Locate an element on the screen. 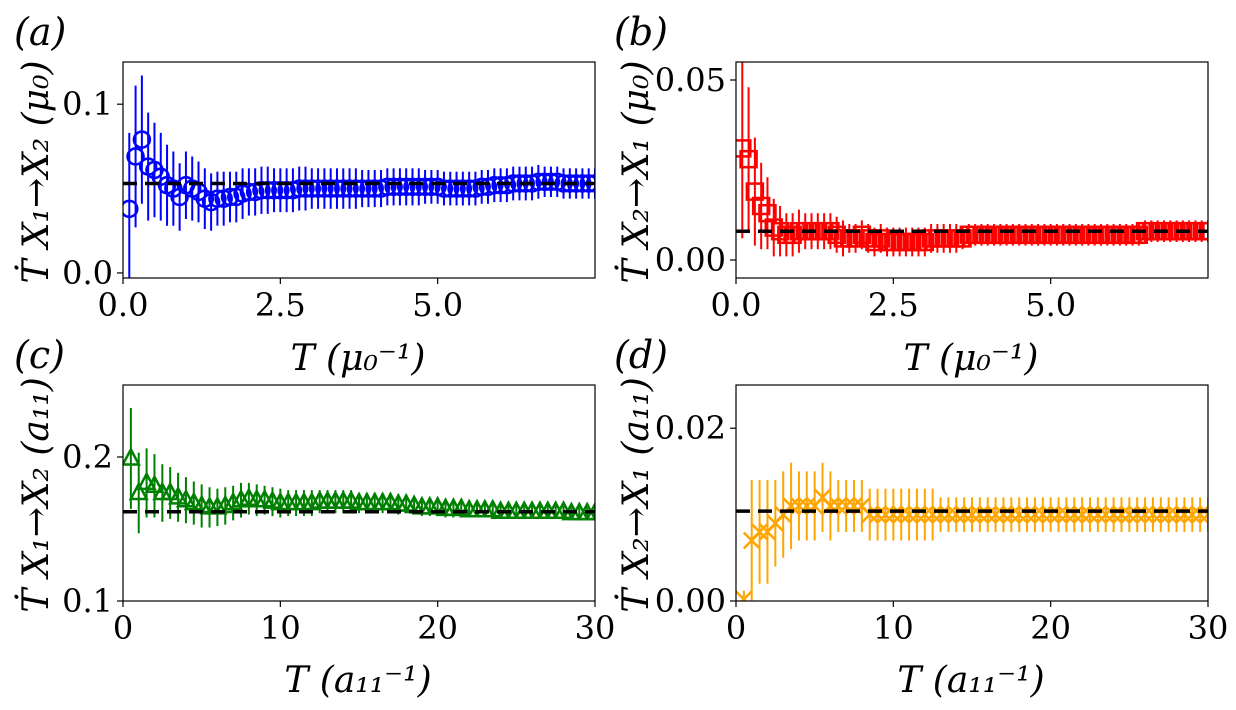 The image size is (1236, 710). x-tick-label: 30 is located at coordinates (1208, 628).